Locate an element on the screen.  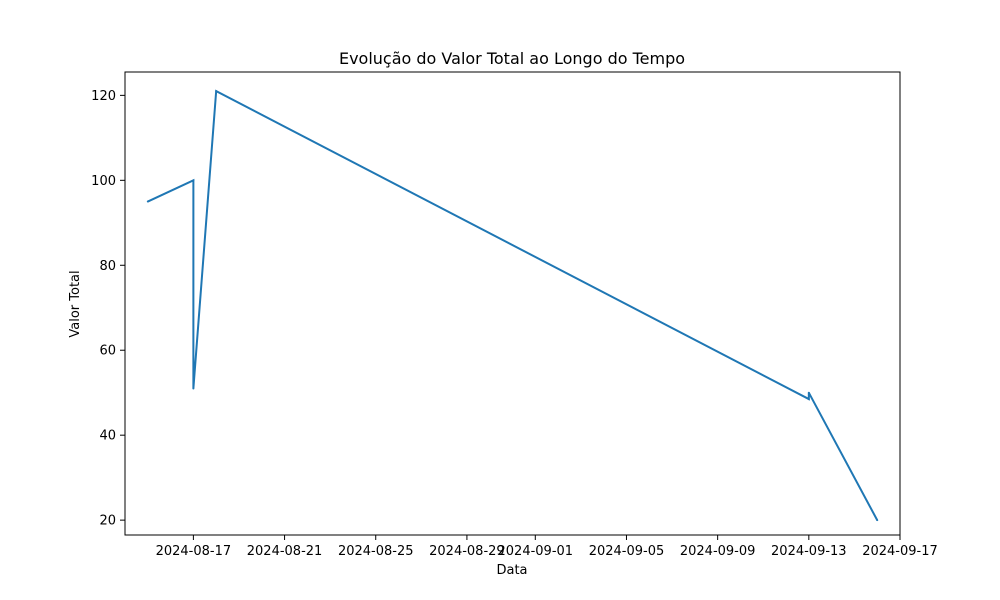
y-tick-label: 120 is located at coordinates (103, 96).